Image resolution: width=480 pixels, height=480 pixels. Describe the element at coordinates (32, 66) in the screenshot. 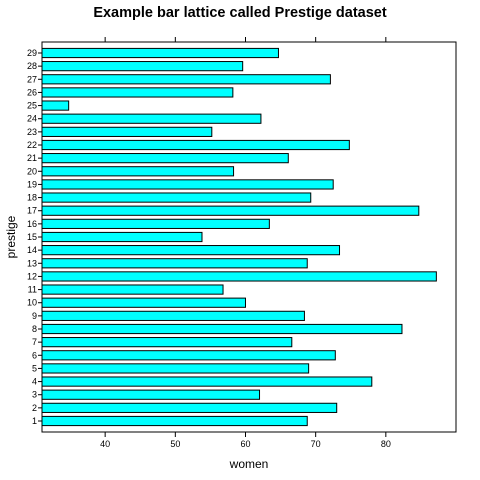

I see `y-tick-label: 28` at that location.